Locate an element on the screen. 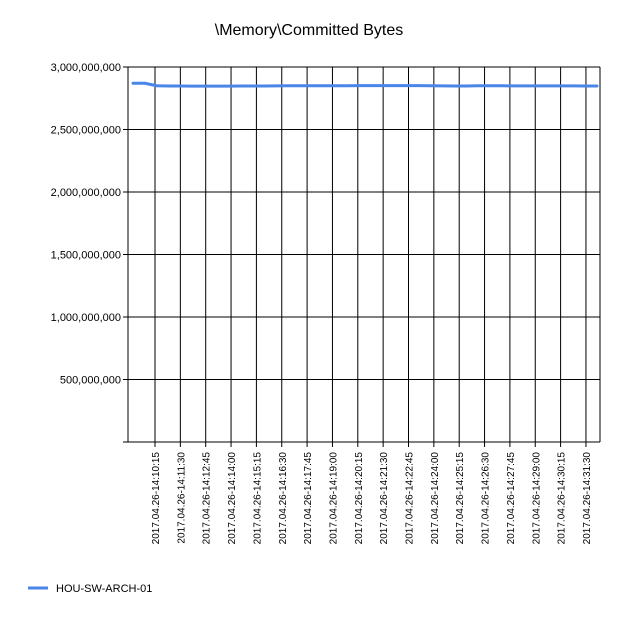 Image resolution: width=620 pixels, height=620 pixels. x-tick-label: 2017.04.26-14:17:45 is located at coordinates (308, 498).